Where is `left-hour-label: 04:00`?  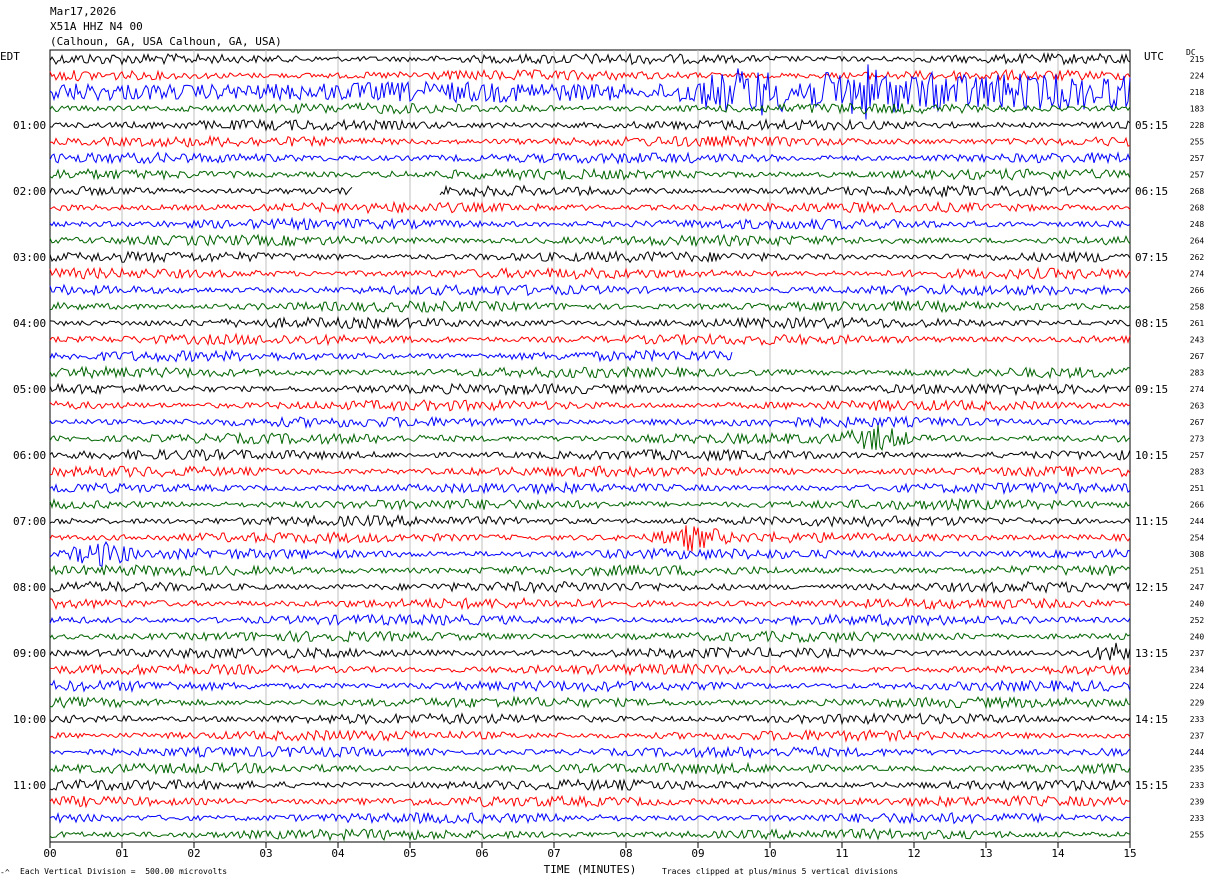 left-hour-label: 04:00 is located at coordinates (29, 323).